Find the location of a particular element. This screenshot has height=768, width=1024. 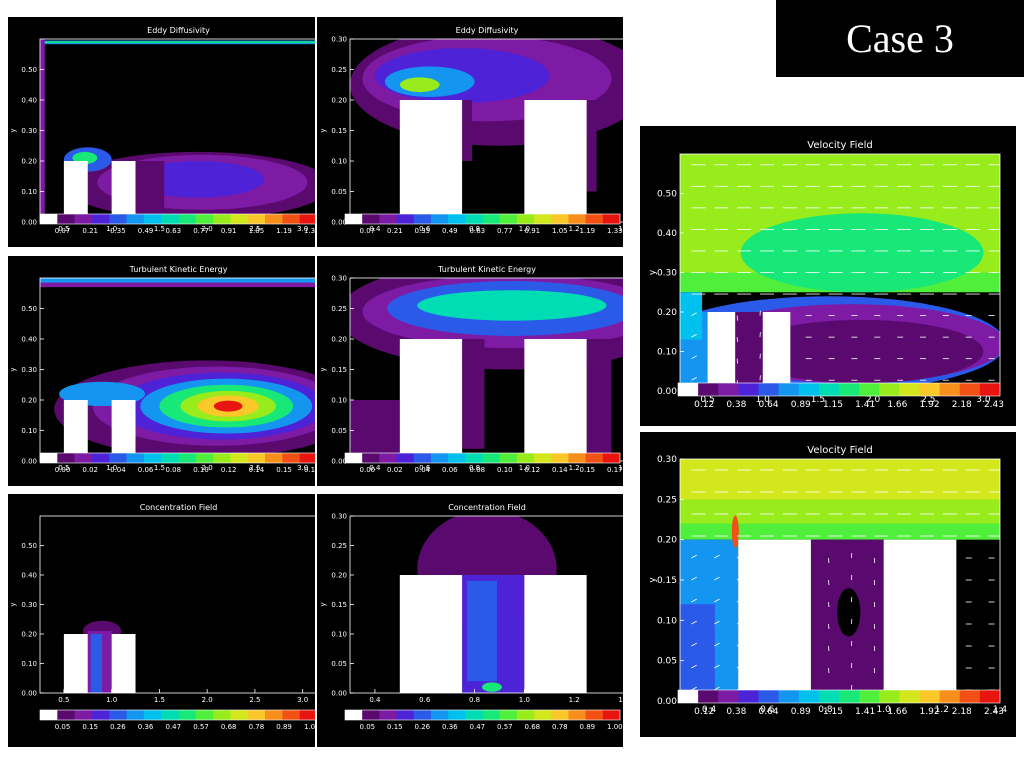

colorbar-label: 0.02 is located at coordinates (395, 470).